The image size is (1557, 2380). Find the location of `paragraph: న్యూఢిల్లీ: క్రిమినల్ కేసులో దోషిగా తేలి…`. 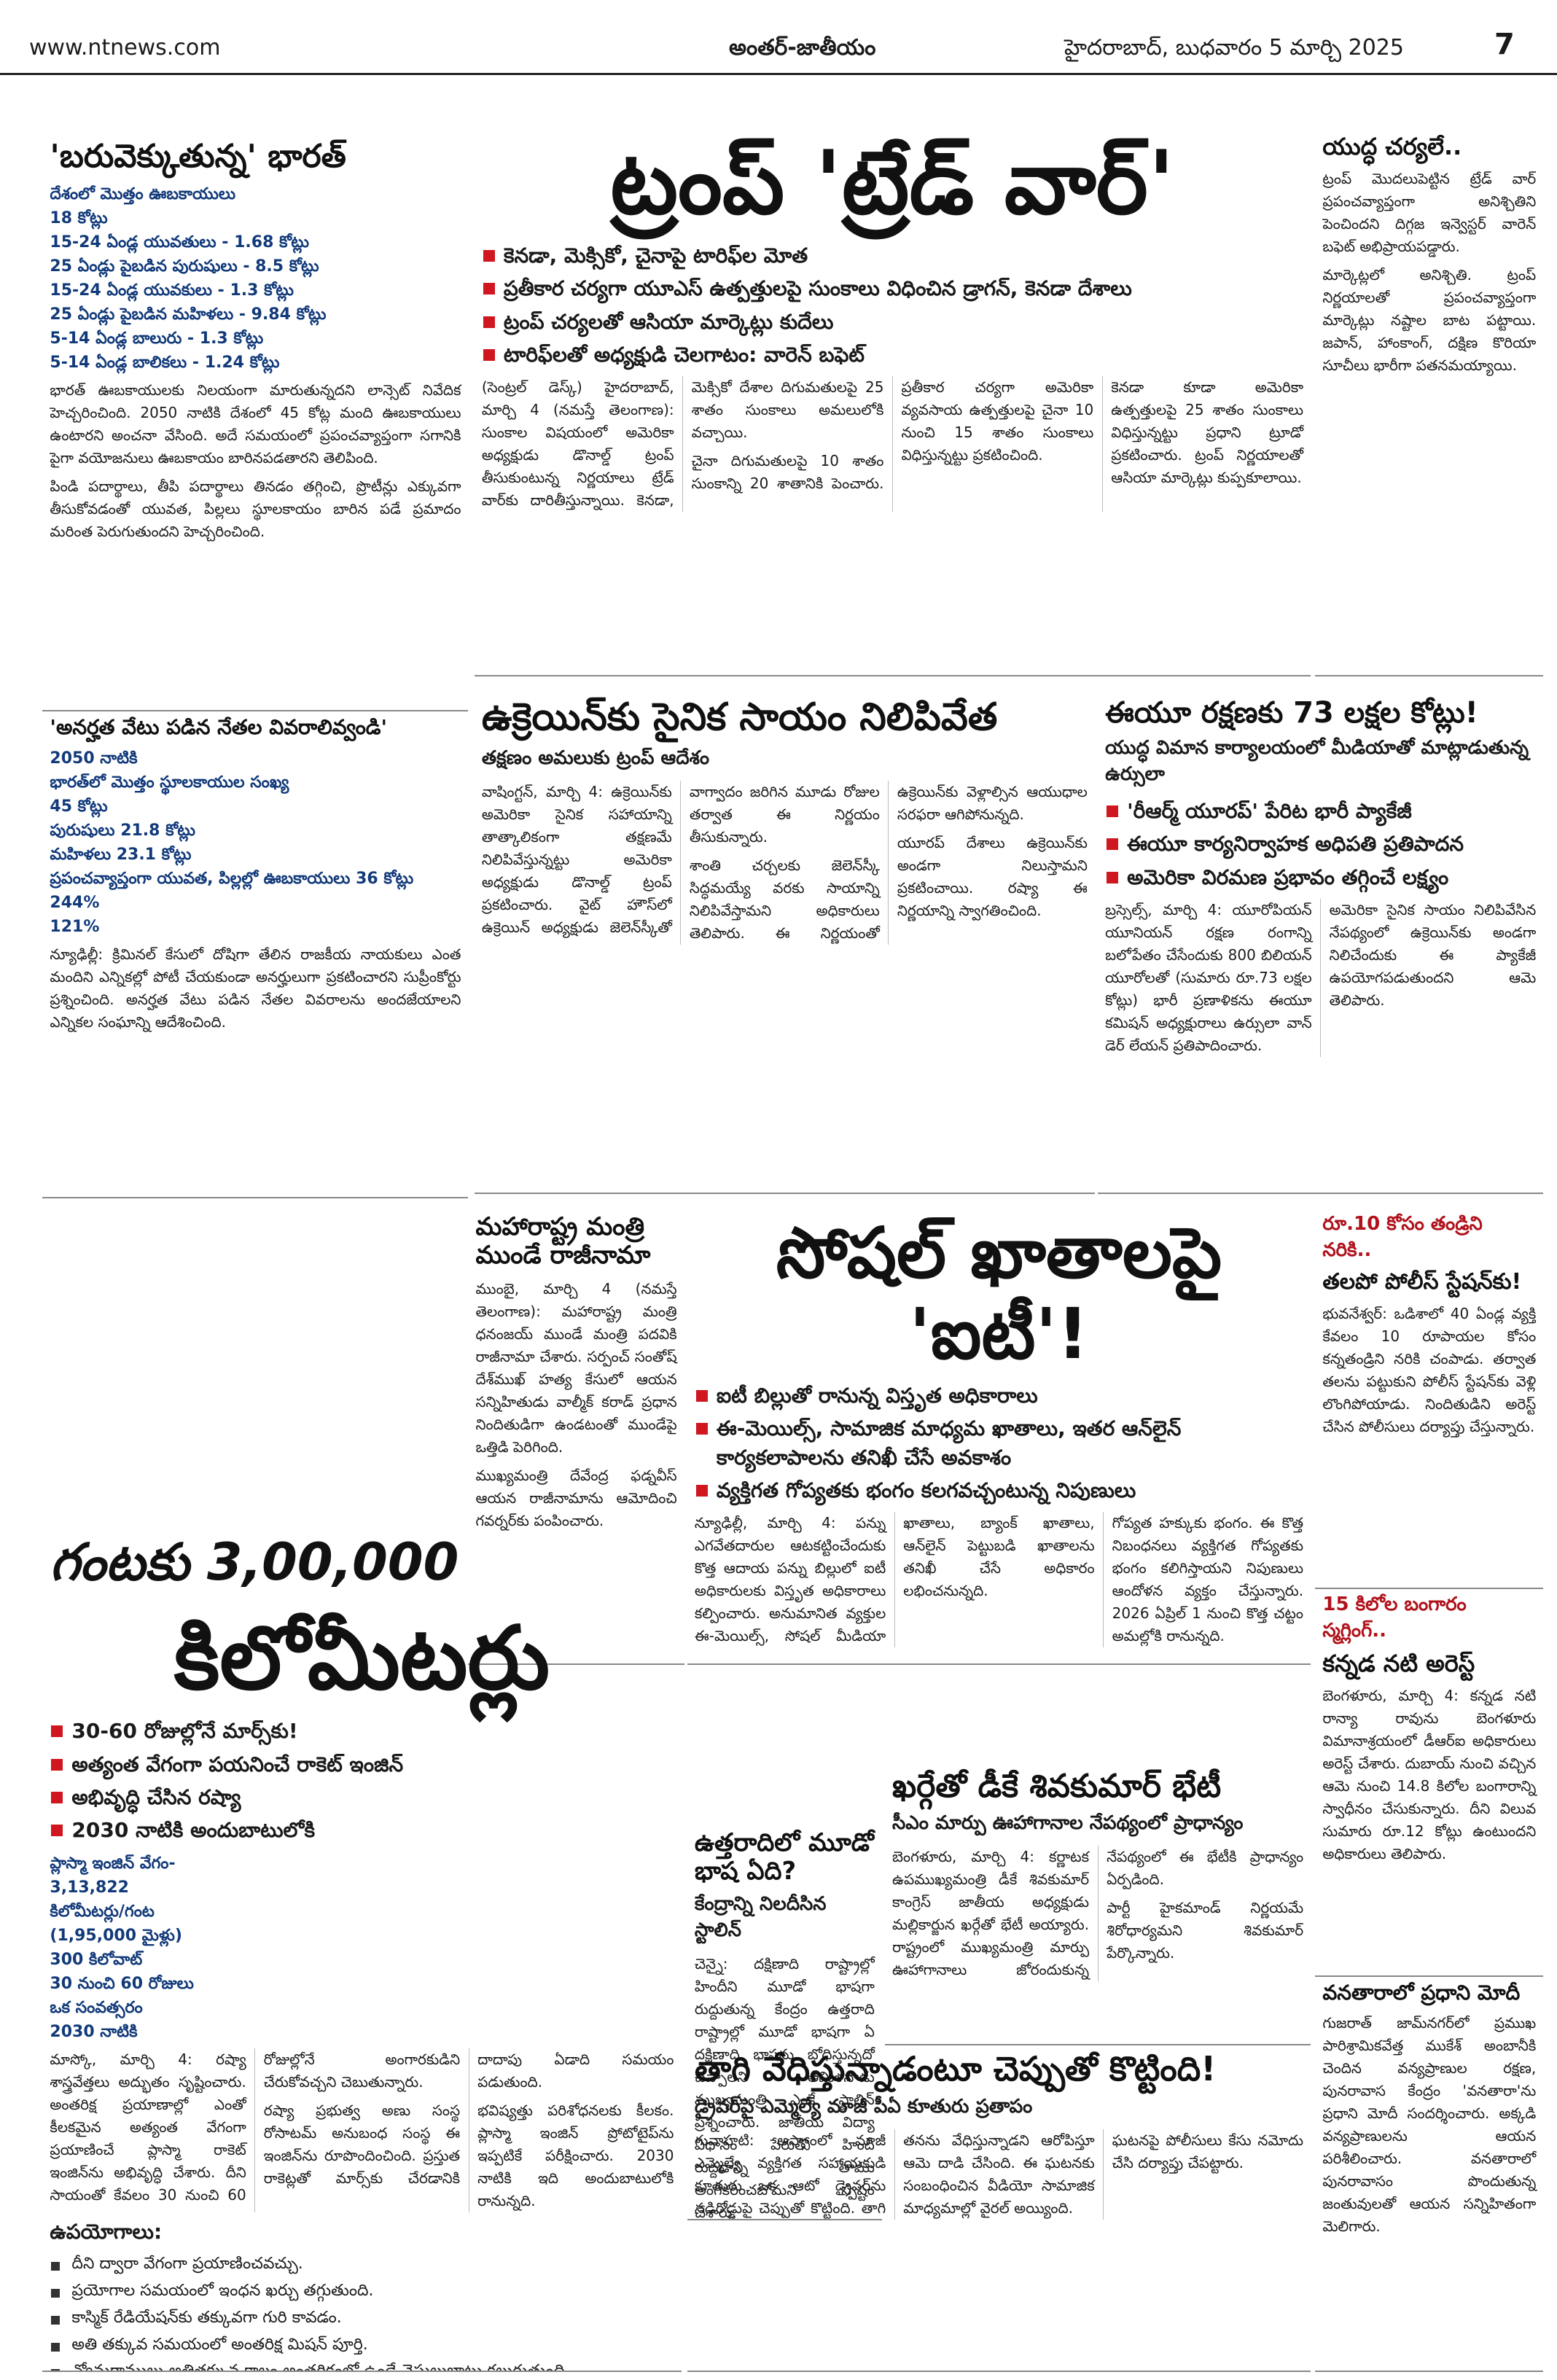

paragraph: న్యూఢిల్లీ: క్రిమినల్ కేసులో దోషిగా తేలి… is located at coordinates (255, 988).